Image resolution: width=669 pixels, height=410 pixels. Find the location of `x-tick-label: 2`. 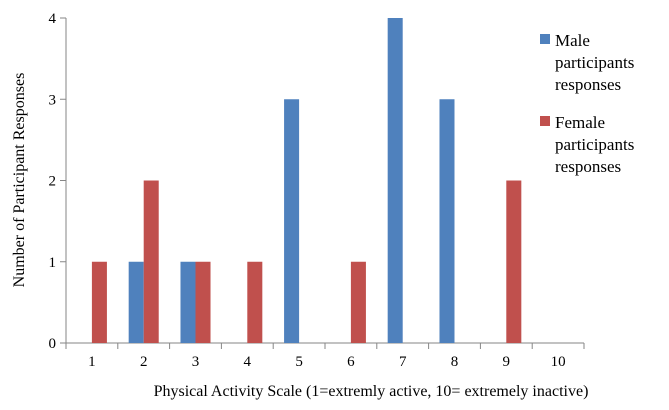

x-tick-label: 2 is located at coordinates (144, 362).